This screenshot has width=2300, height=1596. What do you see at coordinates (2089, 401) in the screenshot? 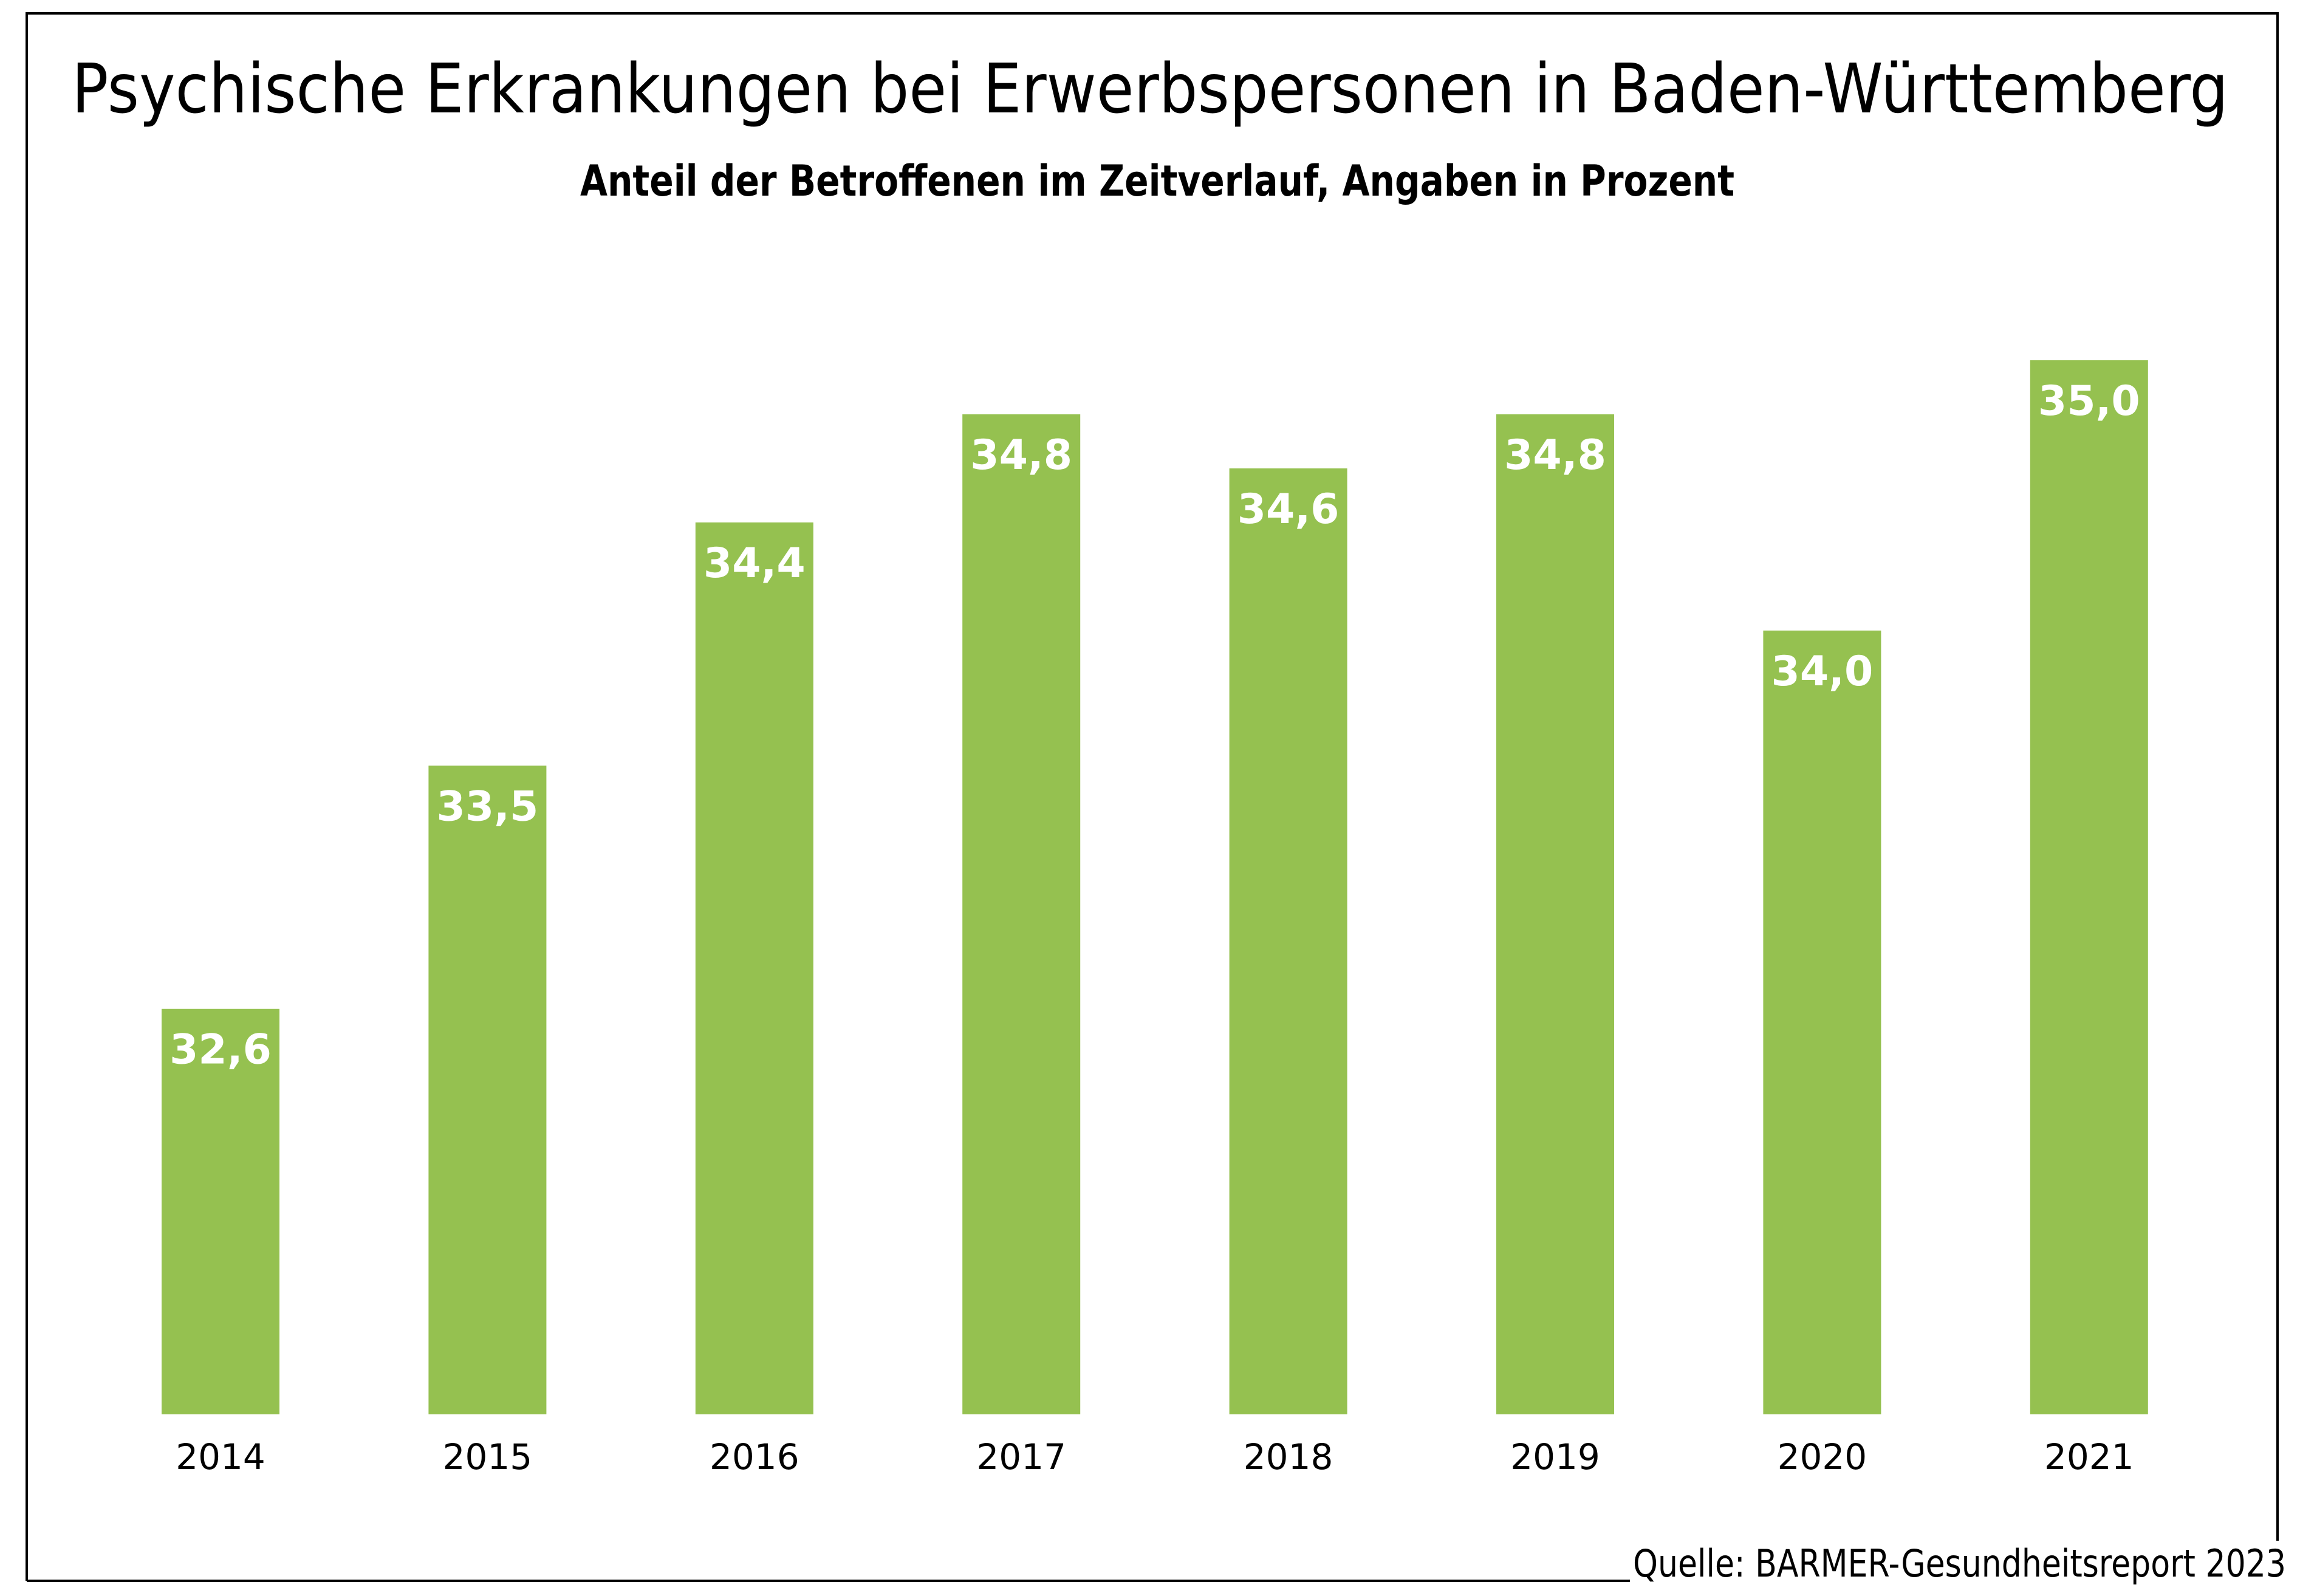
I see `data-label-2021: 35,0` at bounding box center [2089, 401].